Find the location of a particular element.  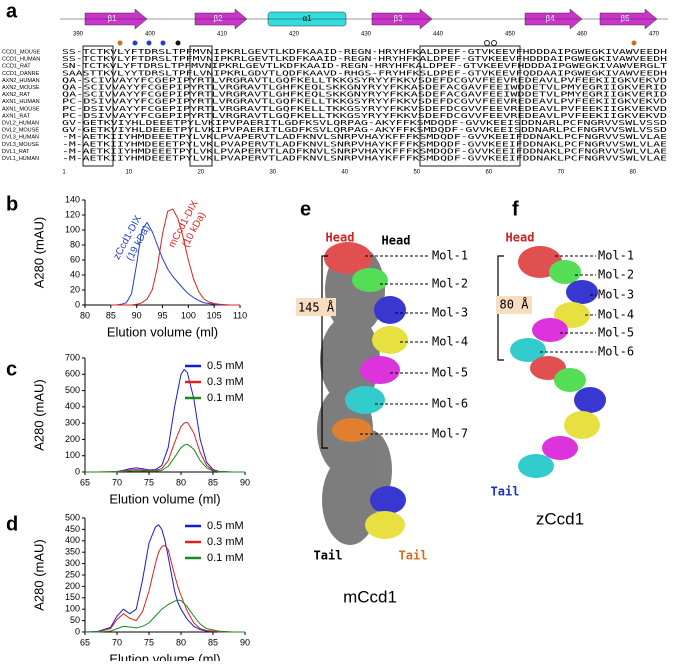

seq-name: DVL2_MOUSE is located at coordinates (20, 131).